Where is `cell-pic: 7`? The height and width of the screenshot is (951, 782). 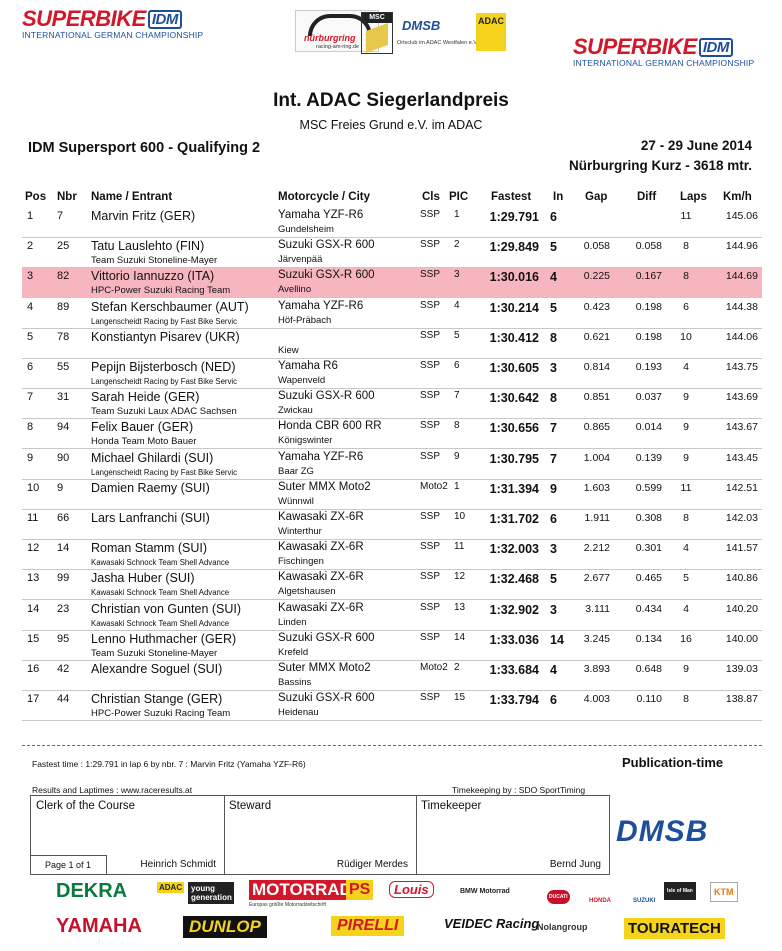
cell-pic: 7 is located at coordinates (457, 396).